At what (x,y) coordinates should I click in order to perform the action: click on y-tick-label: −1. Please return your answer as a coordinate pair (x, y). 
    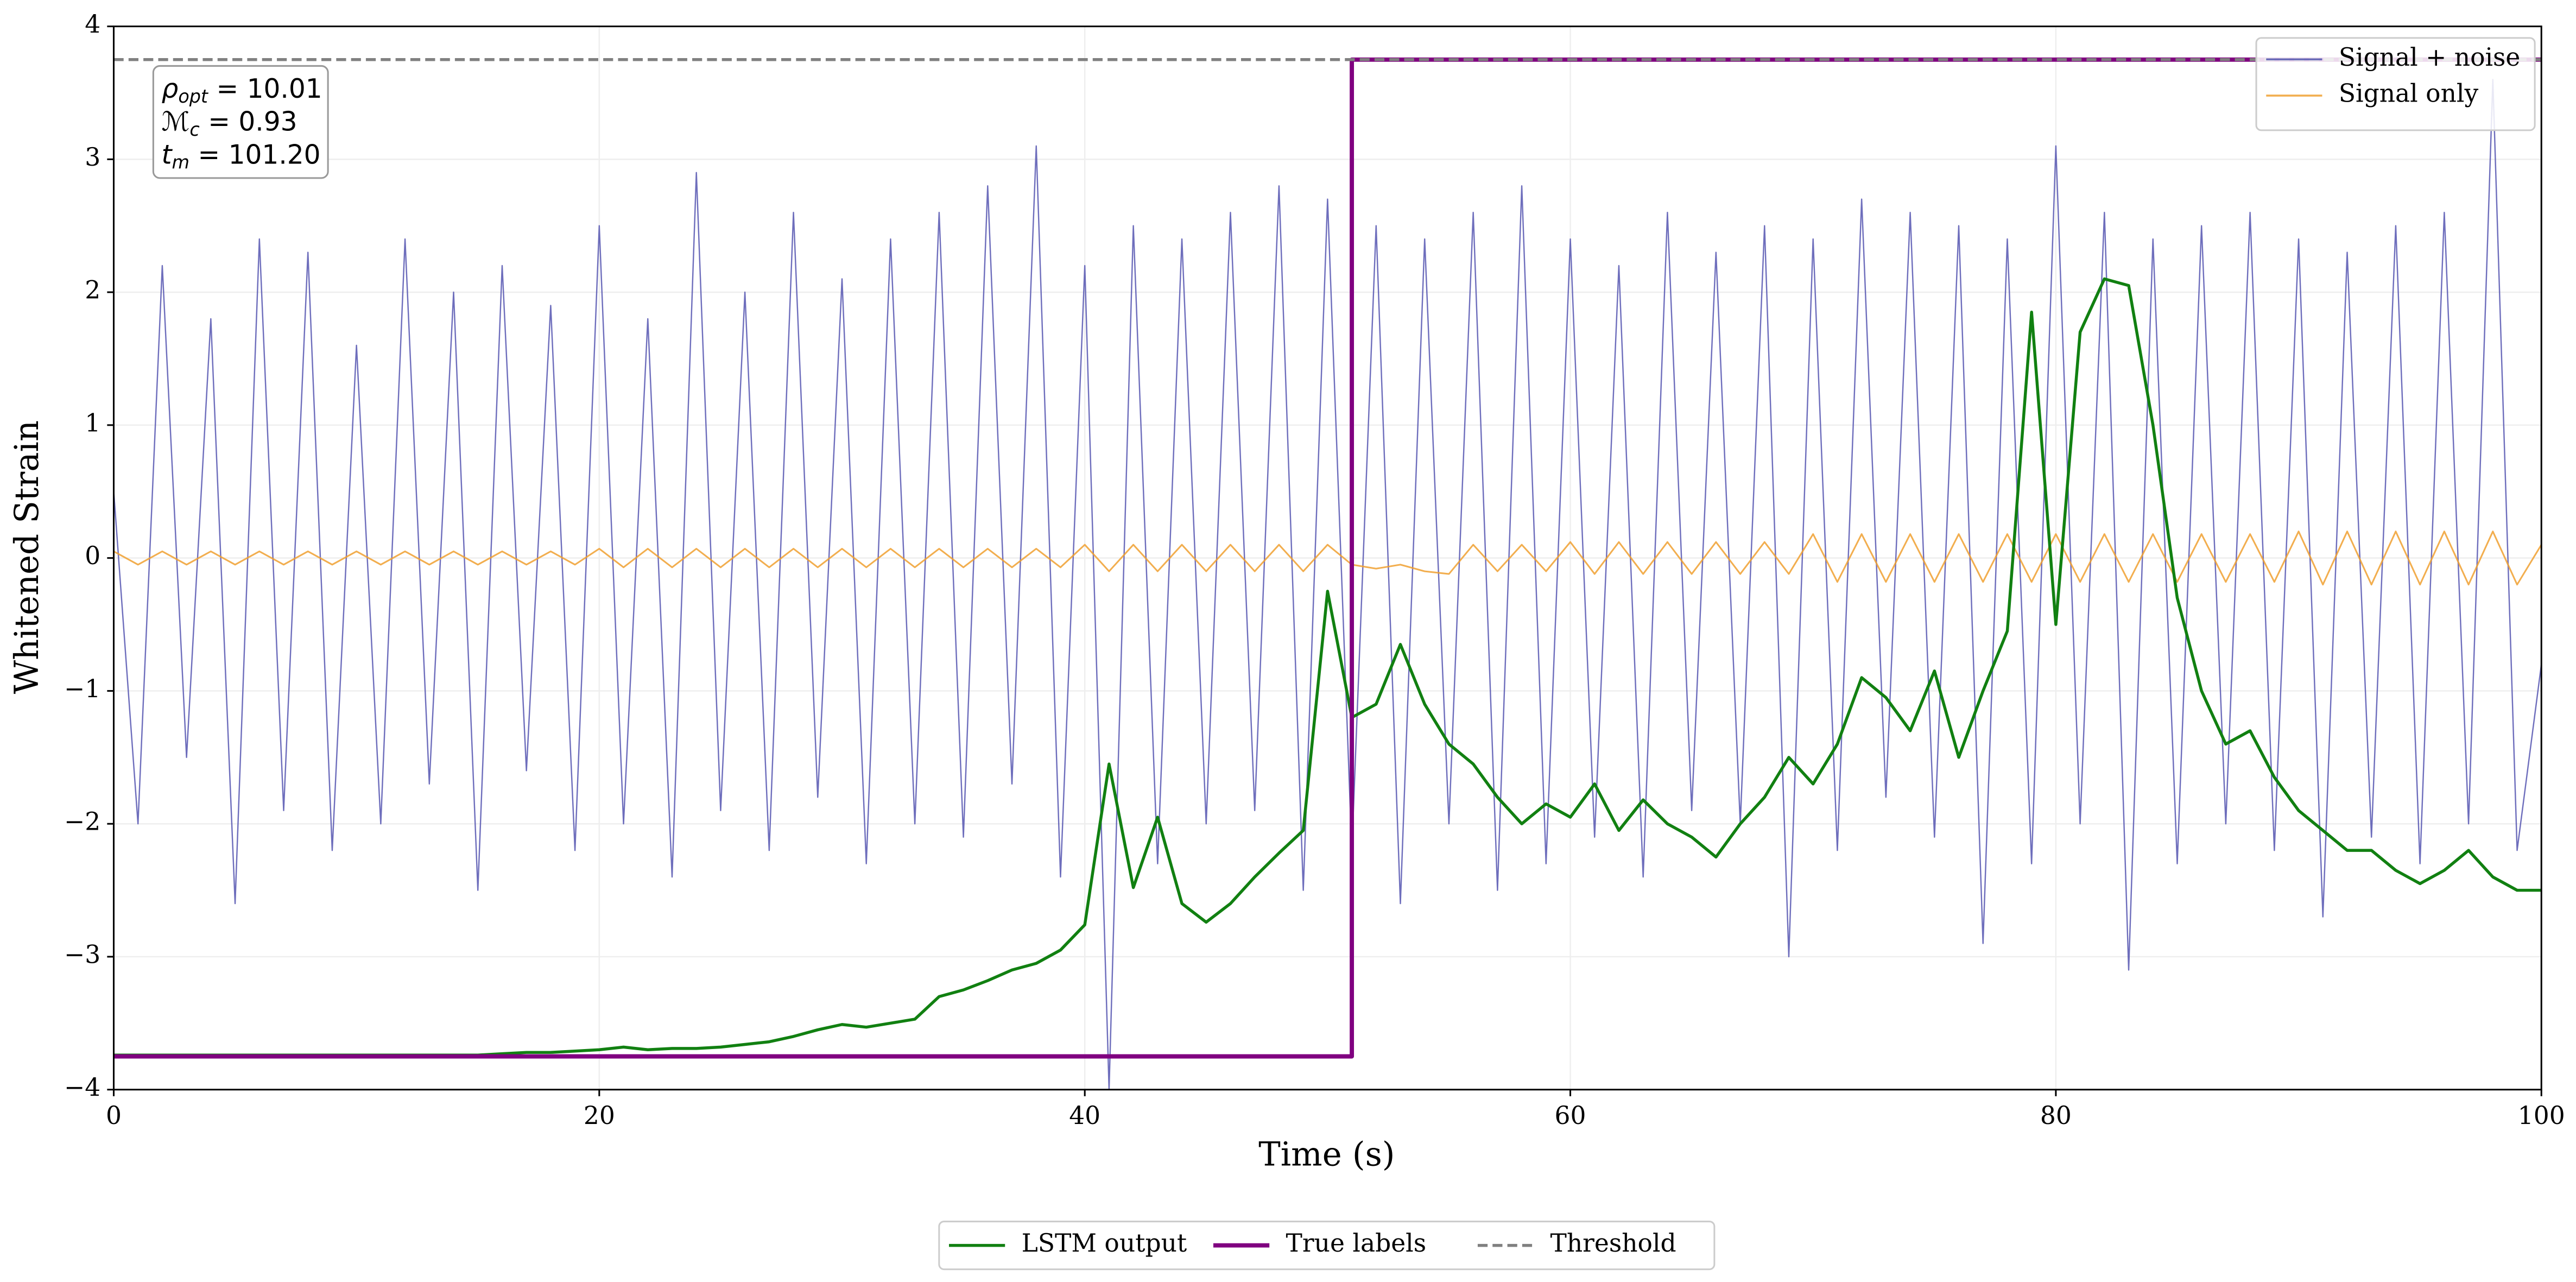
    Looking at the image, I should click on (82, 688).